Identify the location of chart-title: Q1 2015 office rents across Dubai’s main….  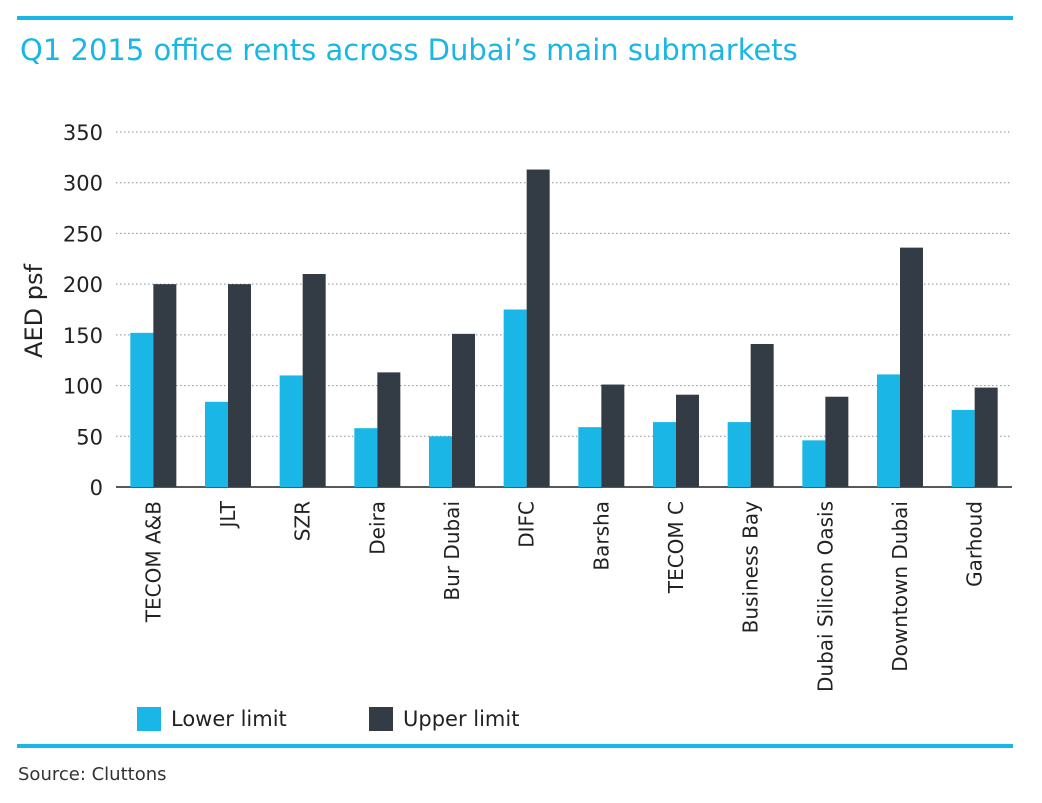
(409, 50).